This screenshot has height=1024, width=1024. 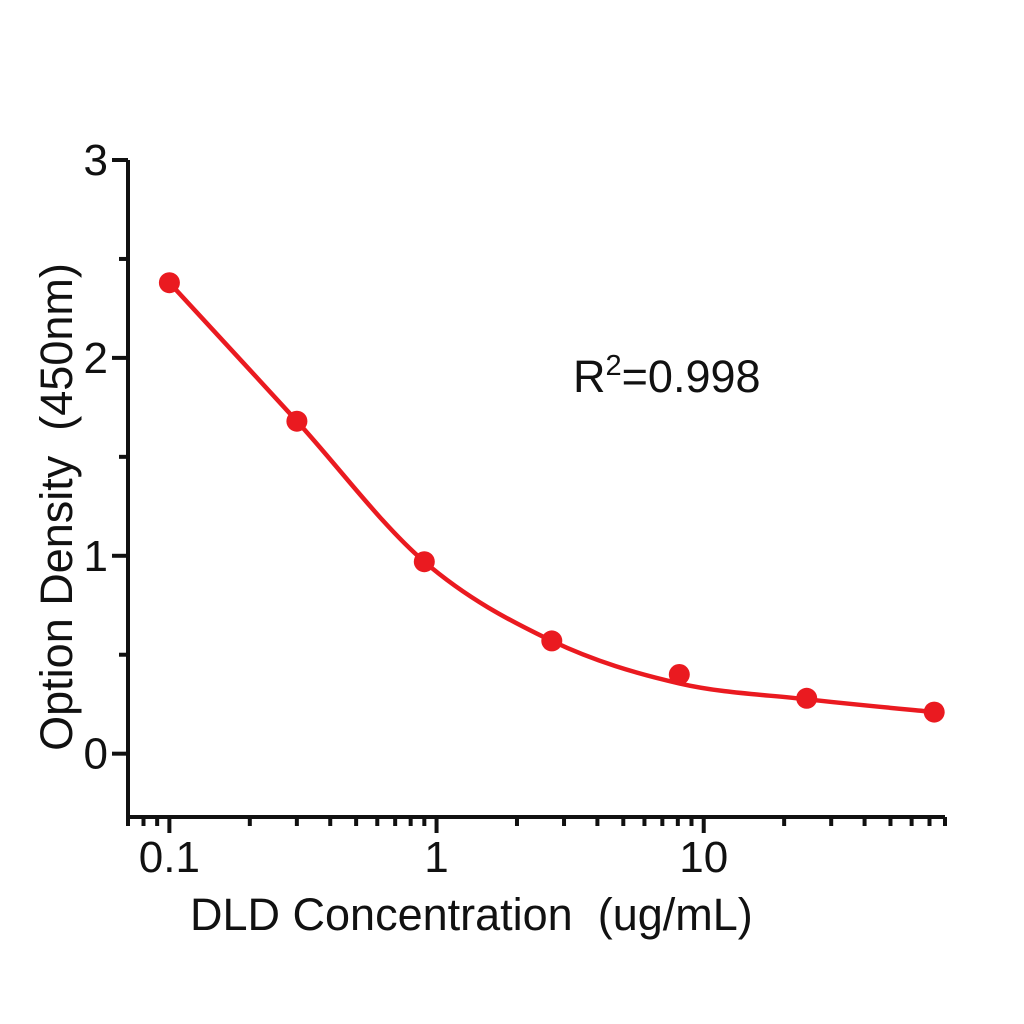 I want to click on r-squared-annotation: R2=0.998, so click(x=667, y=376).